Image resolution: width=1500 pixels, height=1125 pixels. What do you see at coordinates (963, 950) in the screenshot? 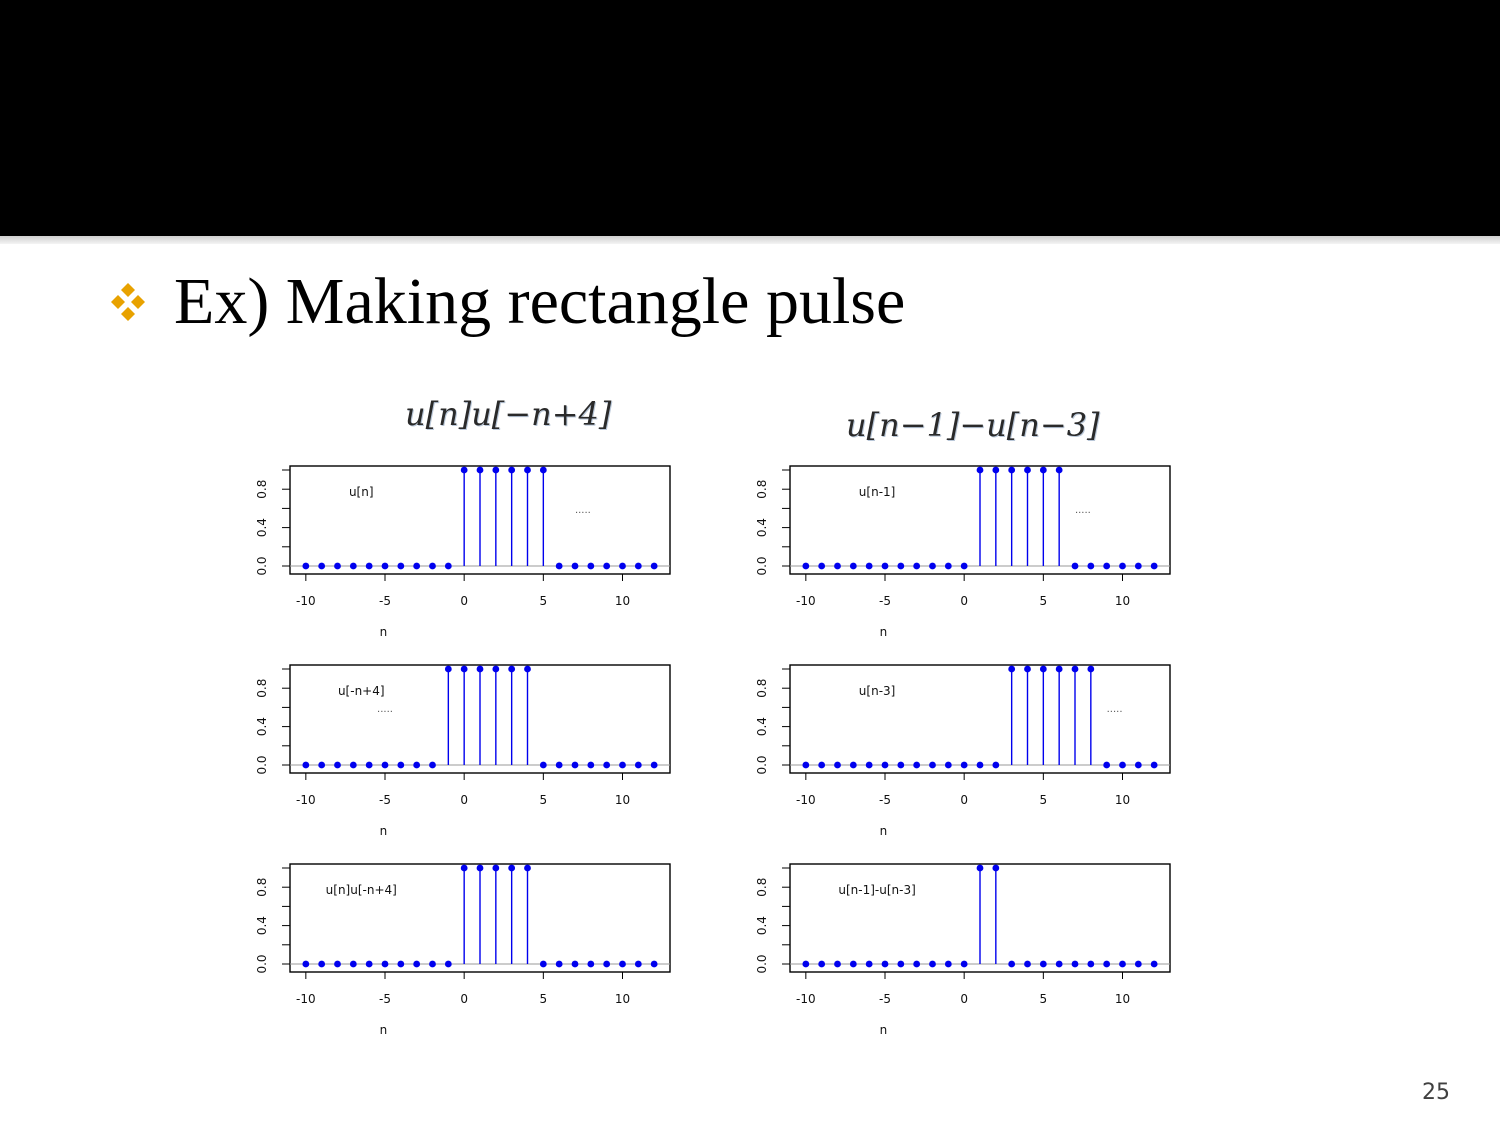
I see `stem-plot: 0.0 0.4 0.8 -10 -5 0 5 10 n u[n-1]-u[n-3]` at bounding box center [963, 950].